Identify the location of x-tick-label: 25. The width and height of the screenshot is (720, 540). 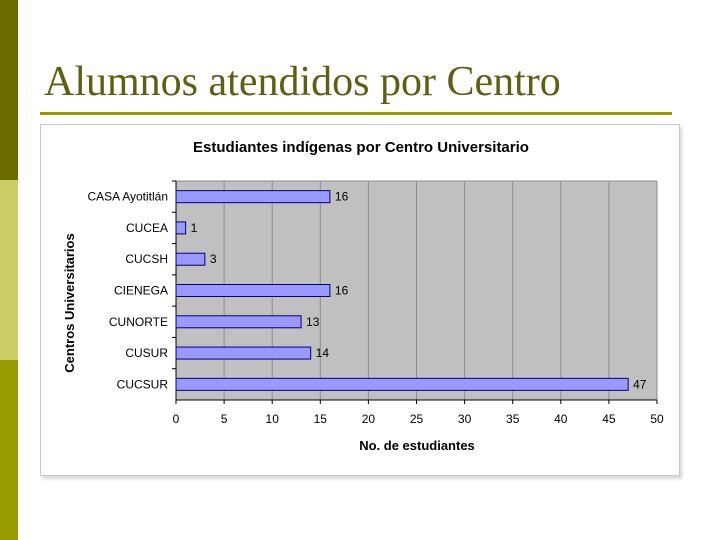
(417, 419).